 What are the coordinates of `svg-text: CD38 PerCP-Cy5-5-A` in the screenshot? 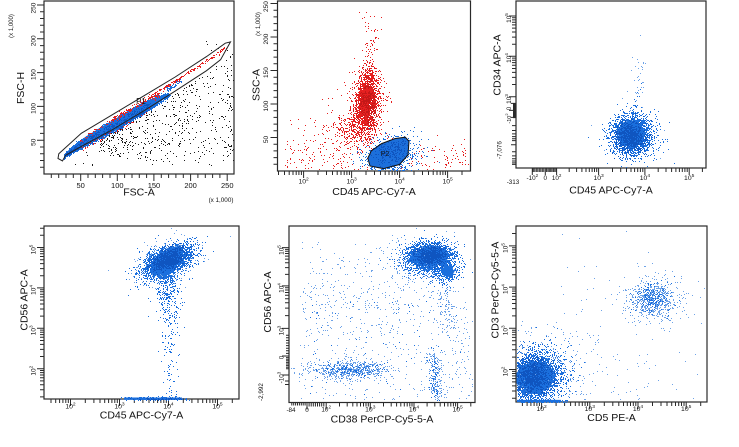 It's located at (382, 420).